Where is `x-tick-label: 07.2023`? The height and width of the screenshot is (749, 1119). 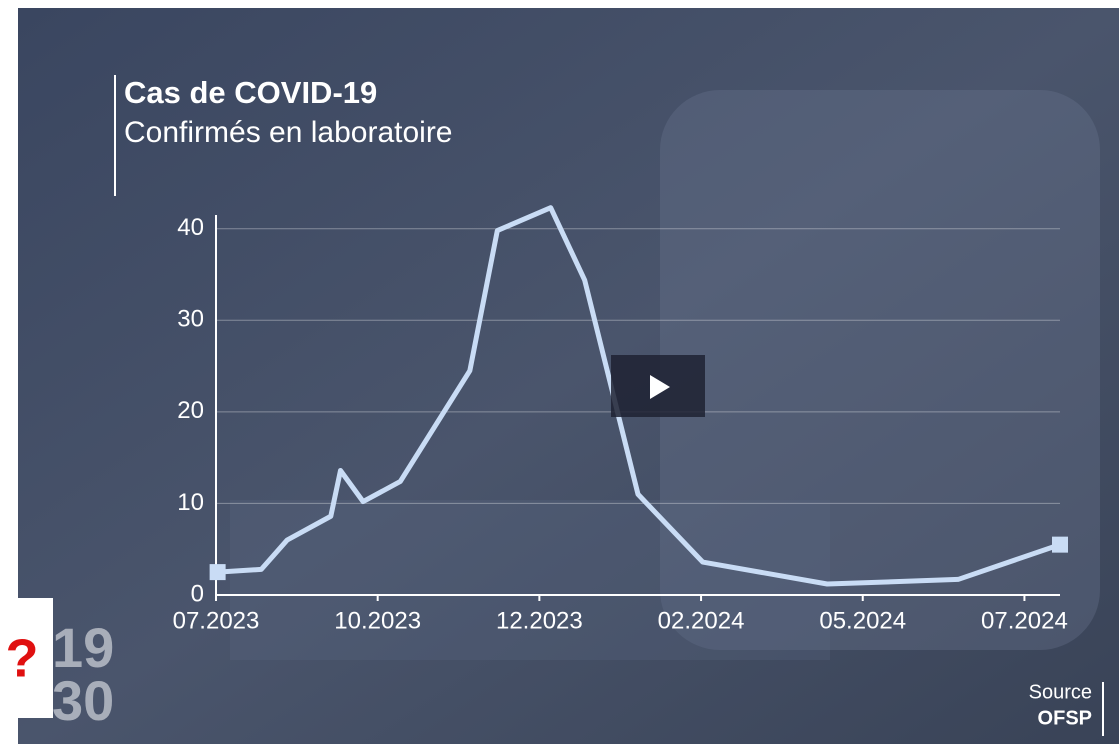
x-tick-label: 07.2023 is located at coordinates (216, 620).